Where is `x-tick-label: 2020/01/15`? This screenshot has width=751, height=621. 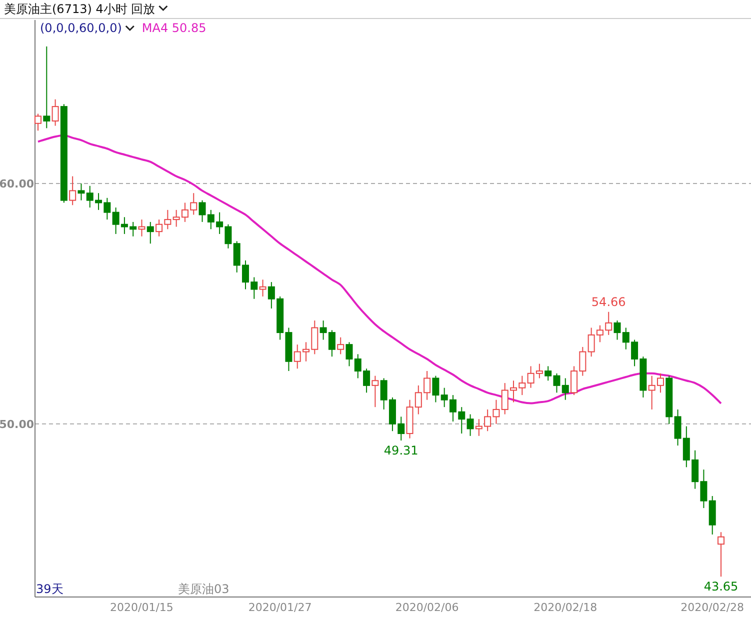 x-tick-label: 2020/01/15 is located at coordinates (142, 607).